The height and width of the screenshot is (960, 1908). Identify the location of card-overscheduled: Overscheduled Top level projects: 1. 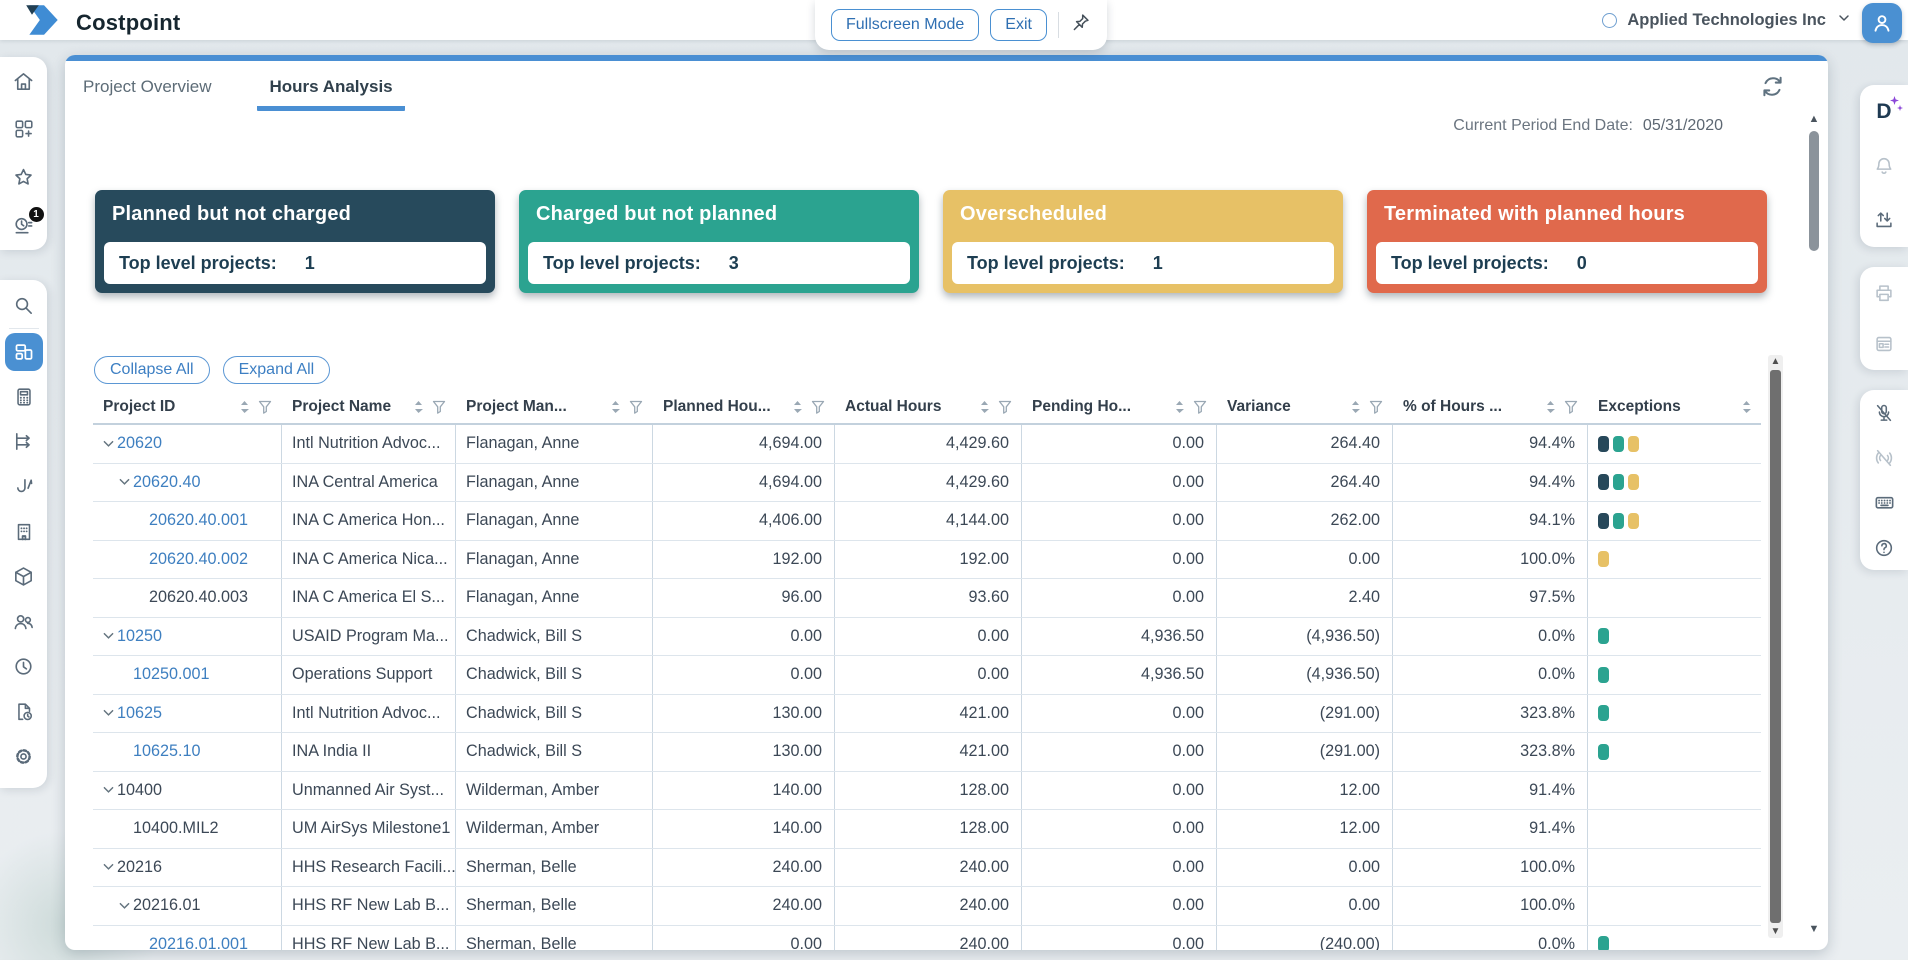
(1143, 241).